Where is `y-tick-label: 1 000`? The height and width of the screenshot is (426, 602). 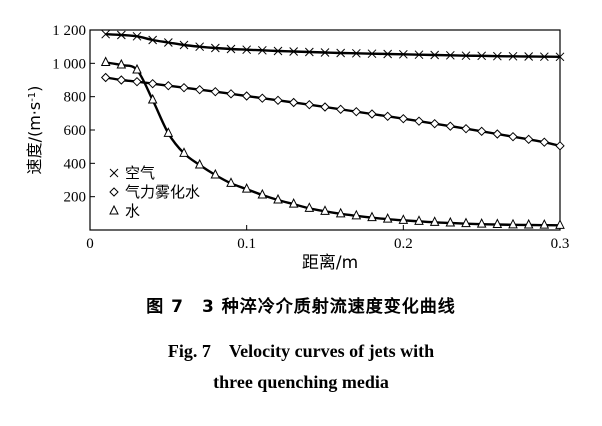 y-tick-label: 1 000 is located at coordinates (69, 64).